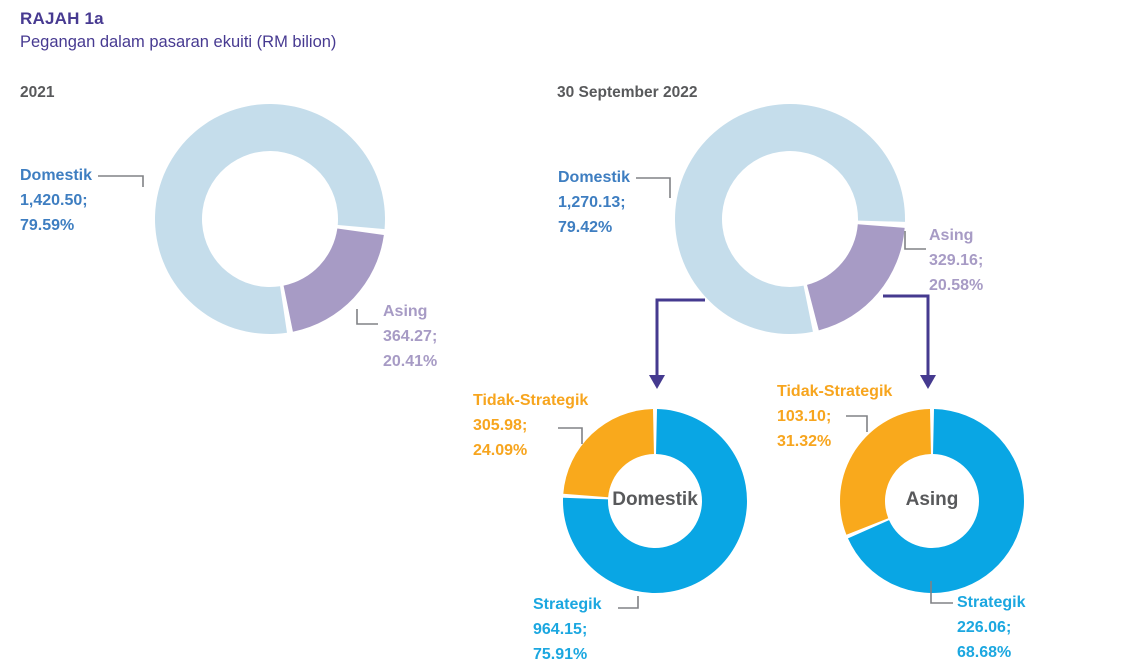 The width and height of the screenshot is (1125, 664). What do you see at coordinates (834, 416) in the screenshot?
I see `label-asing-tidak-strategik: Tidak-Strategik 103.10; 31.32%` at bounding box center [834, 416].